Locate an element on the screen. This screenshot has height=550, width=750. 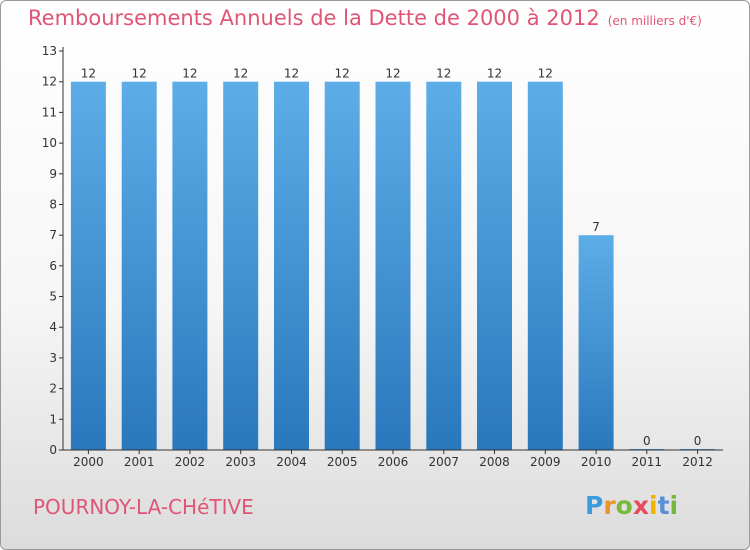
x-tick-label-2011: 2011 is located at coordinates (647, 462).